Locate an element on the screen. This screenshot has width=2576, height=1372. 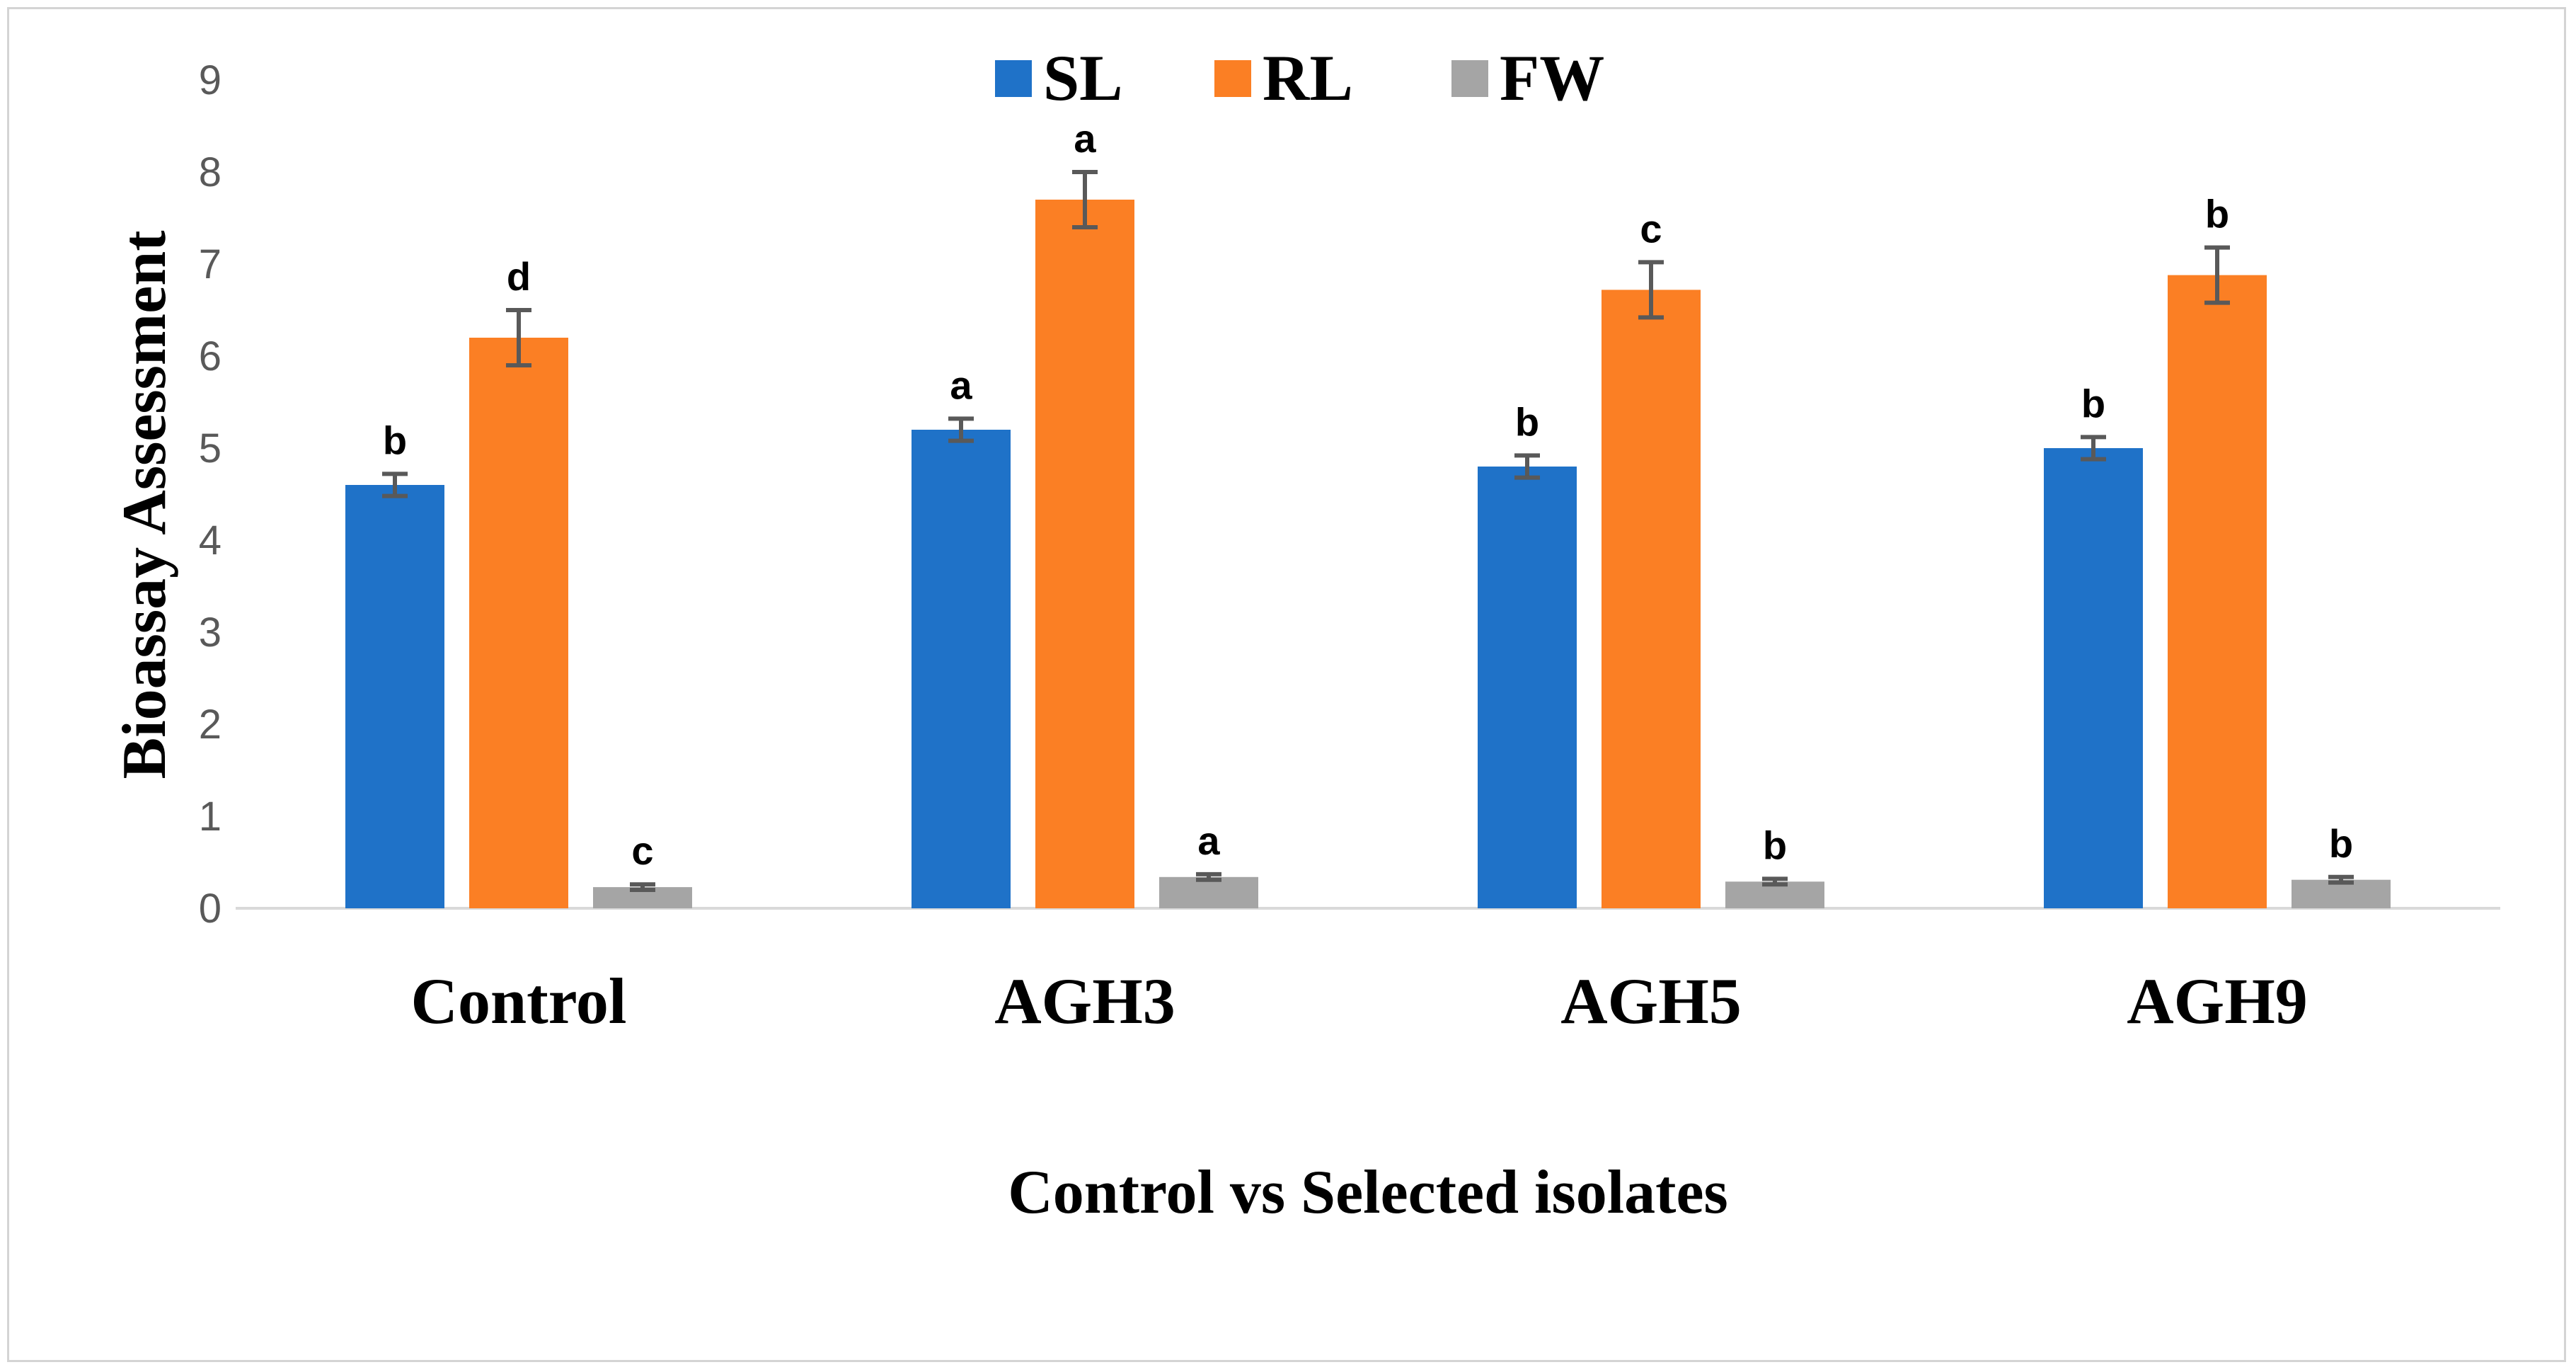
bar-rl-agh9 is located at coordinates (2218, 592).